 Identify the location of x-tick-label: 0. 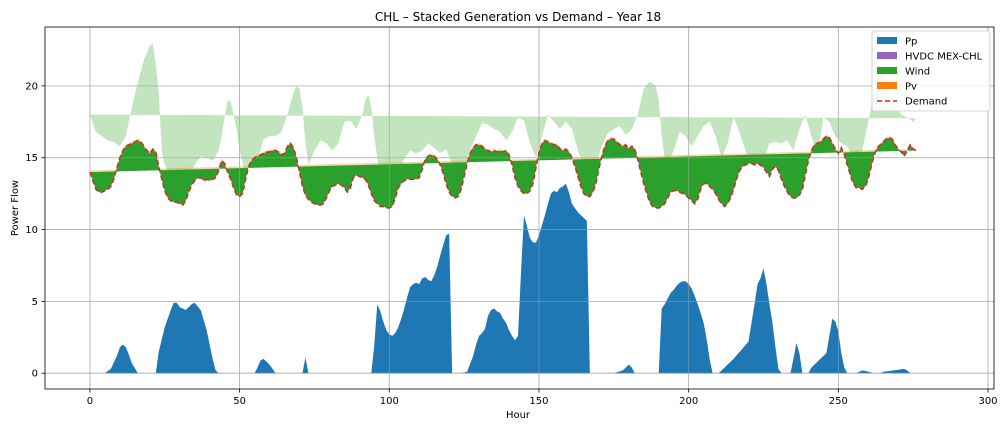
(90, 401).